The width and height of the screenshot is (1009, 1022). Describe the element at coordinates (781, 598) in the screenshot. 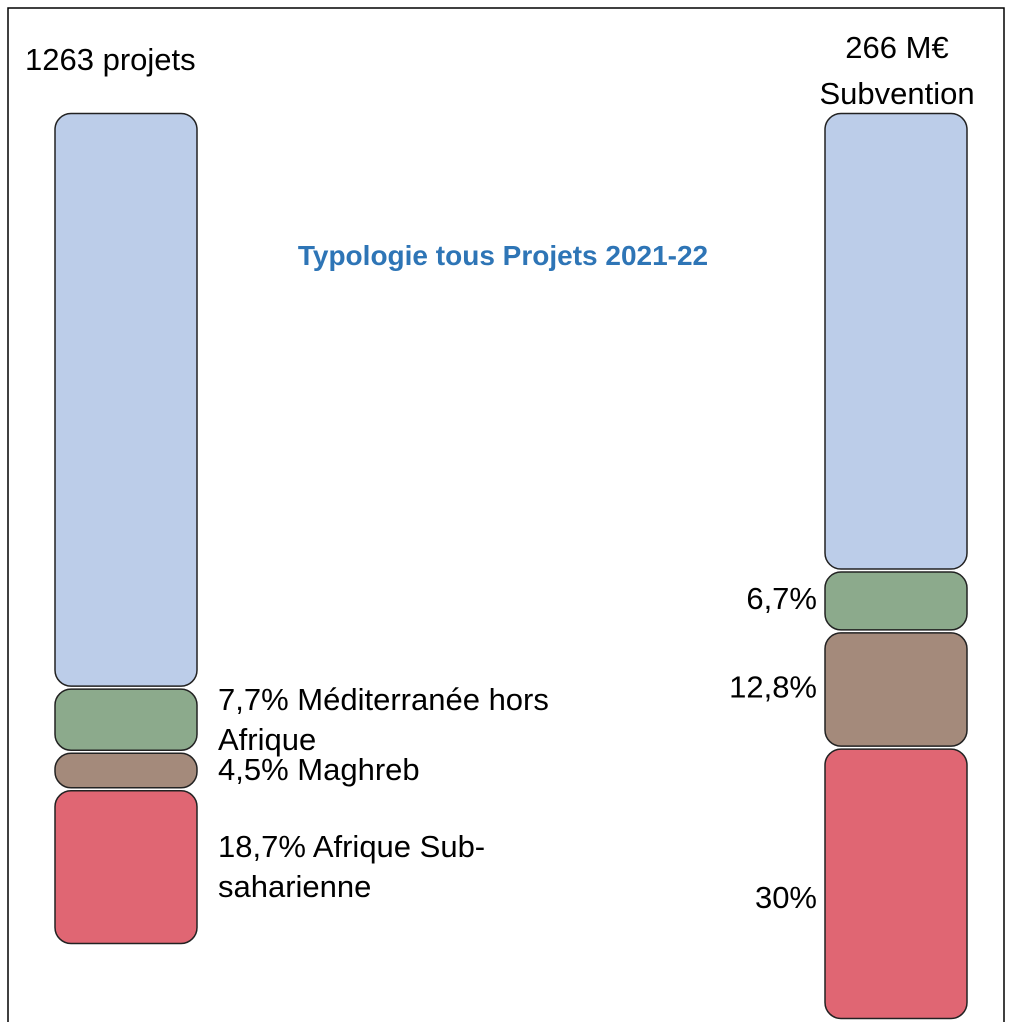

I see `value-label: 6,7%` at that location.